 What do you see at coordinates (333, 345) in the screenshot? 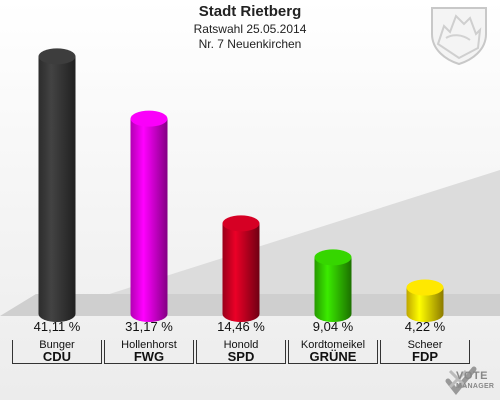
I see `candidate-label: Kordtomeikel` at bounding box center [333, 345].